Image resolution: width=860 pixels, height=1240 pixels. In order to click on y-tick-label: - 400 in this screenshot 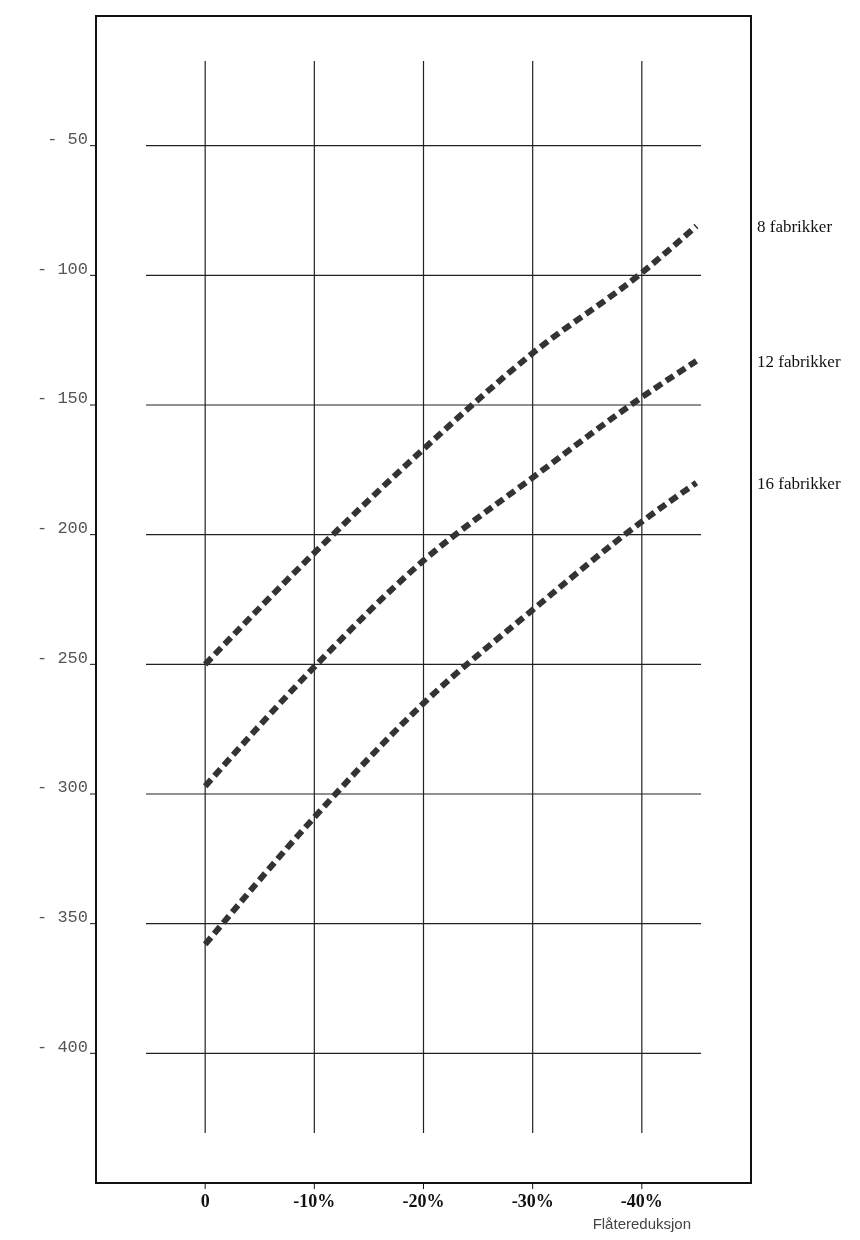, I will do `click(62, 1047)`.